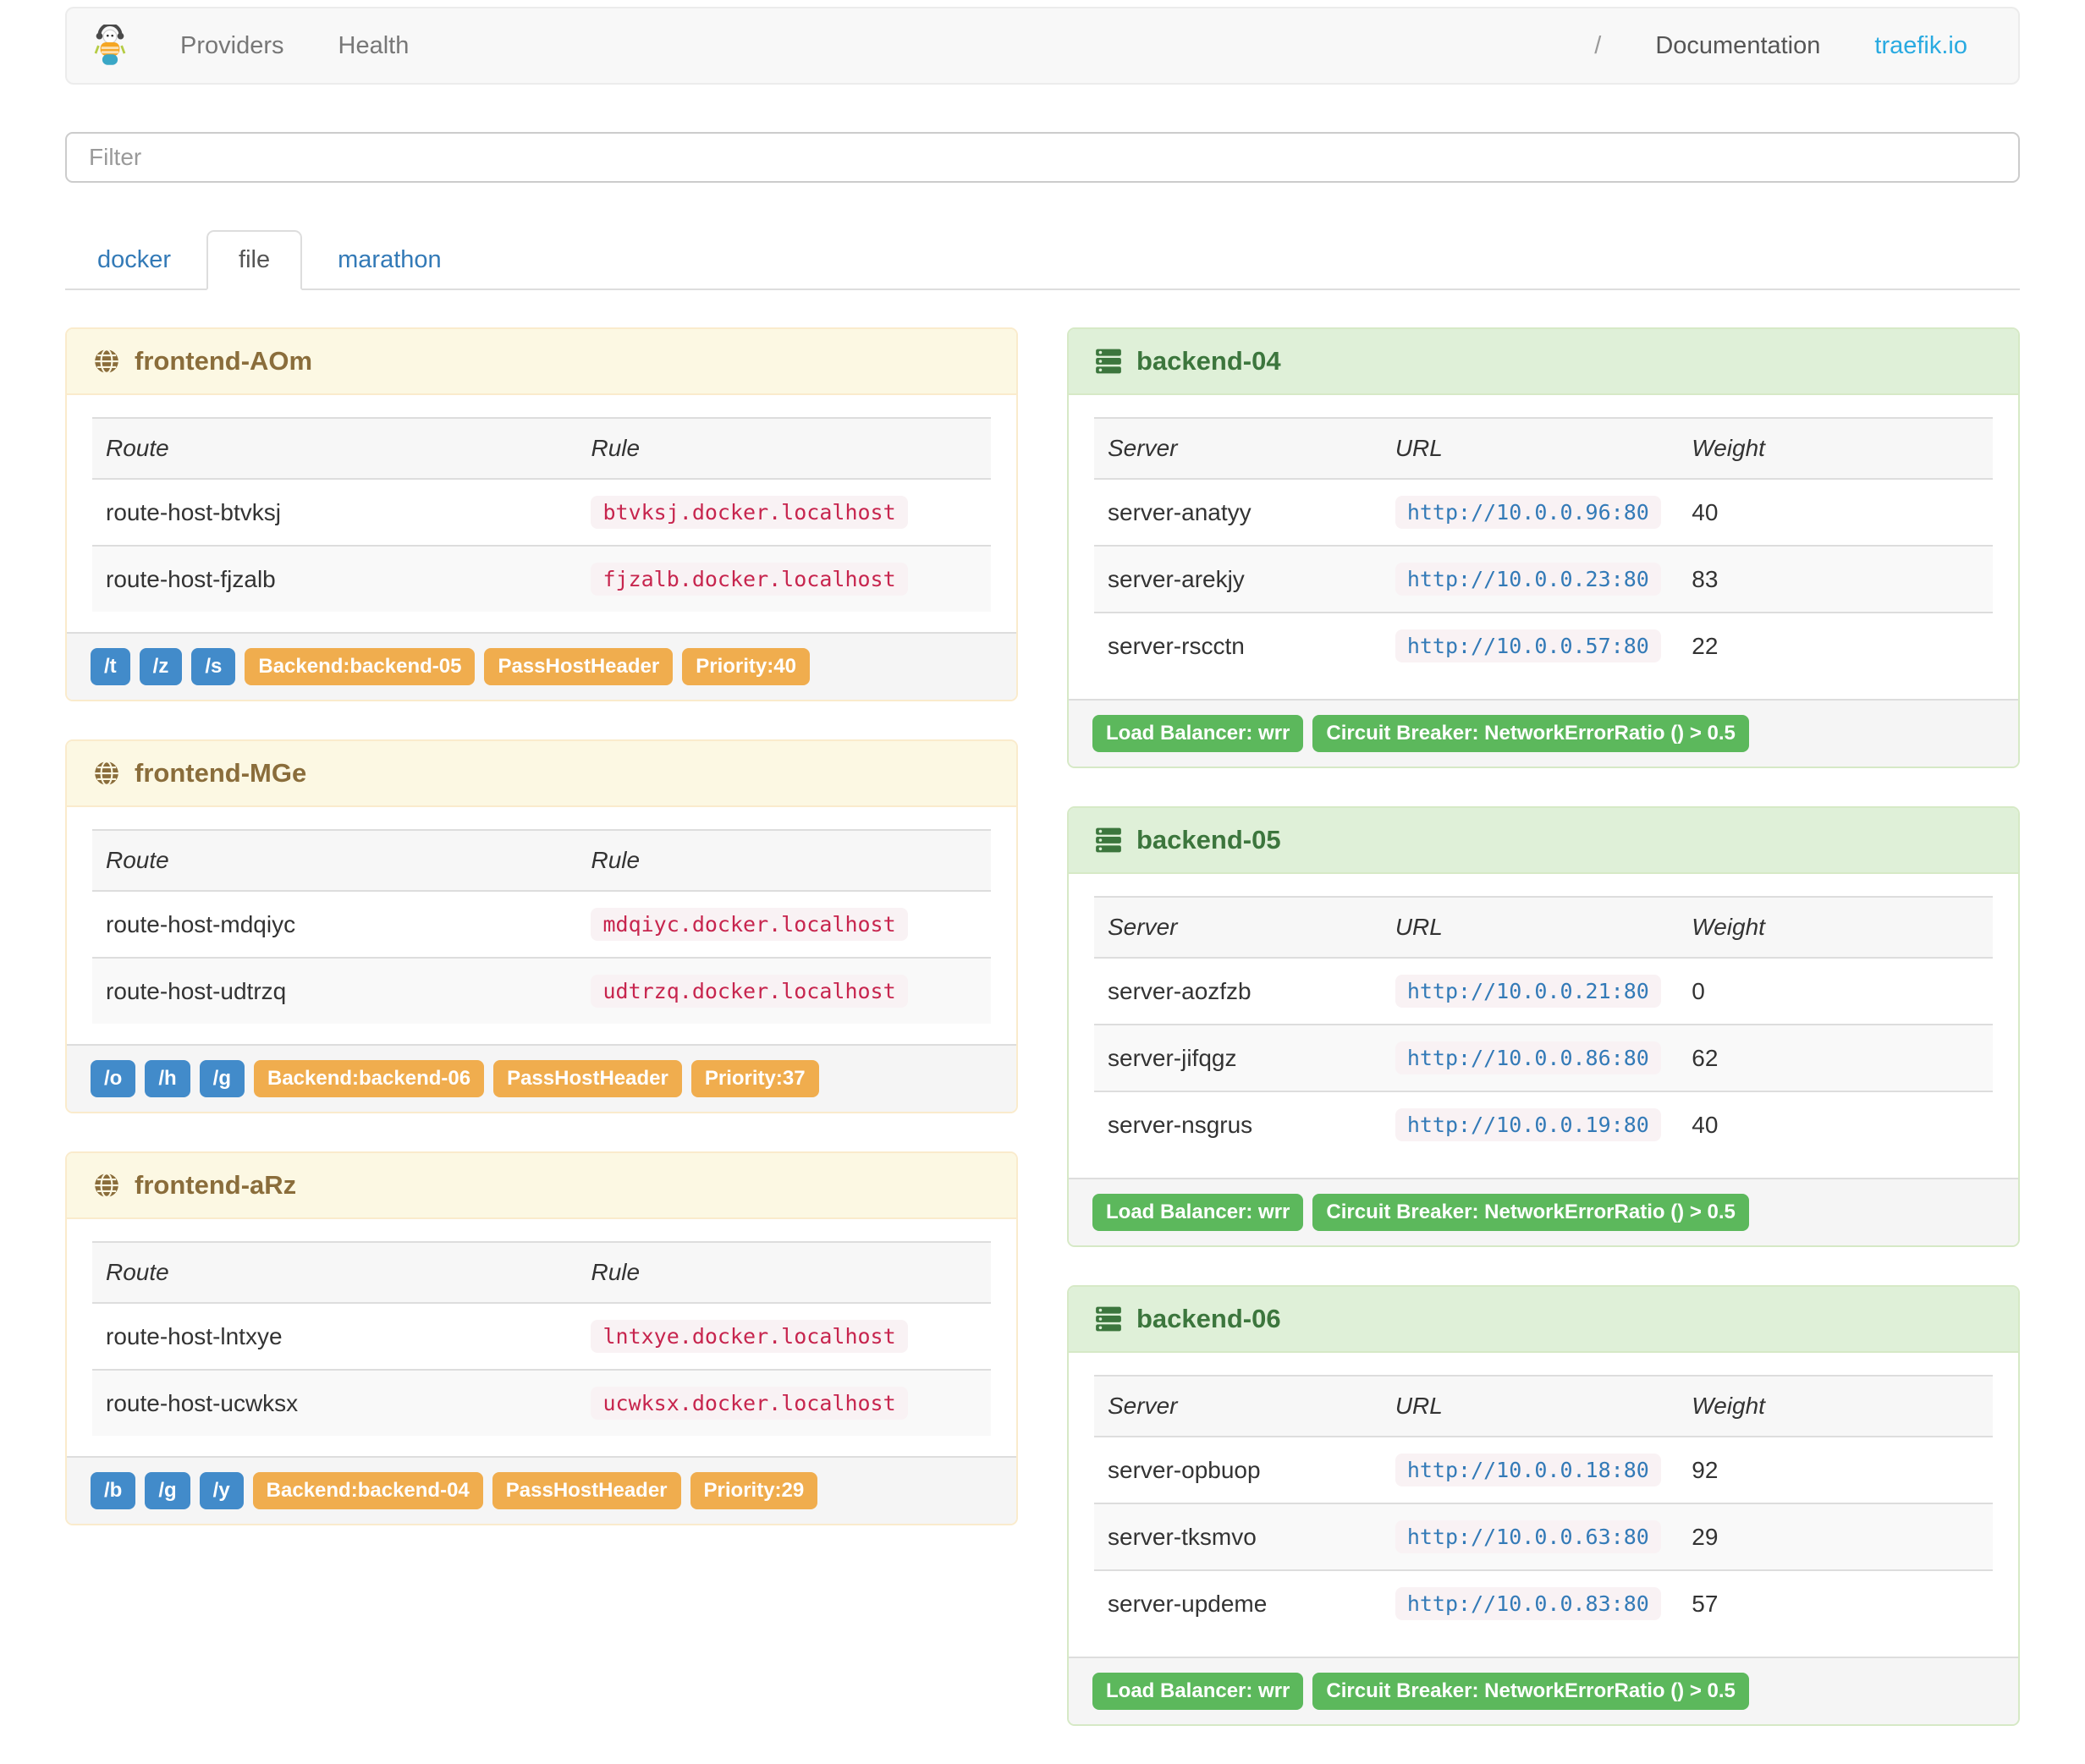 This screenshot has height=1764, width=2085. Describe the element at coordinates (1530, 1536) in the screenshot. I see `server-url-cell: http://10.0.0.63:80` at that location.